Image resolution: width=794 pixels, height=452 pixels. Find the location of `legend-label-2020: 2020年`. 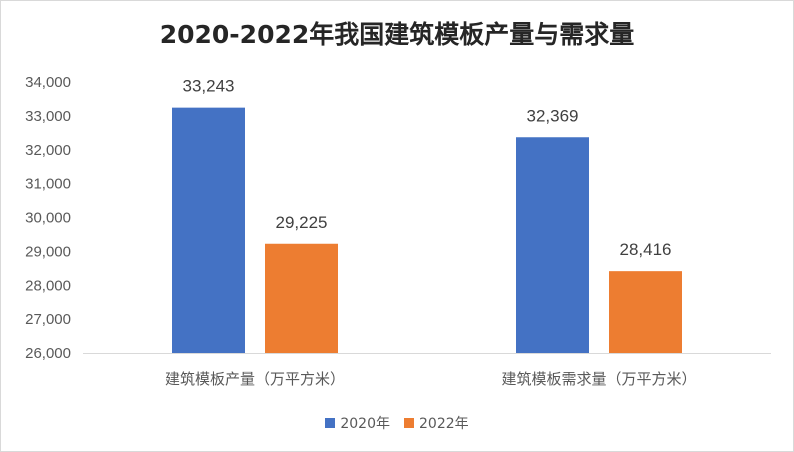

legend-label-2020: 2020年 is located at coordinates (365, 424).